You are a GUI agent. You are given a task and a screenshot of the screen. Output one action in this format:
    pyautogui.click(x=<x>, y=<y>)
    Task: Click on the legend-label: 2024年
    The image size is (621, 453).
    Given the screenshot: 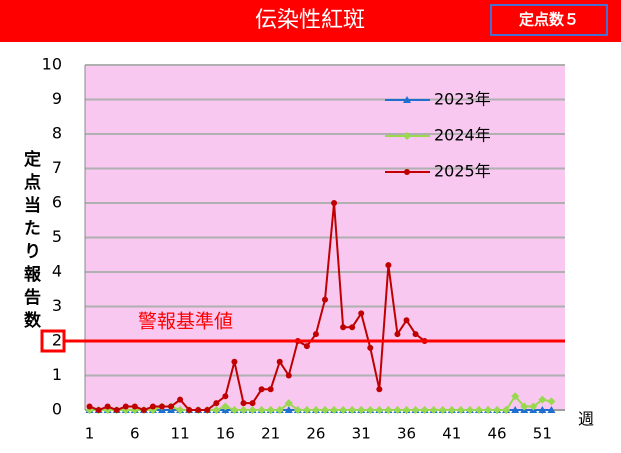 What is the action you would take?
    pyautogui.click(x=462, y=135)
    